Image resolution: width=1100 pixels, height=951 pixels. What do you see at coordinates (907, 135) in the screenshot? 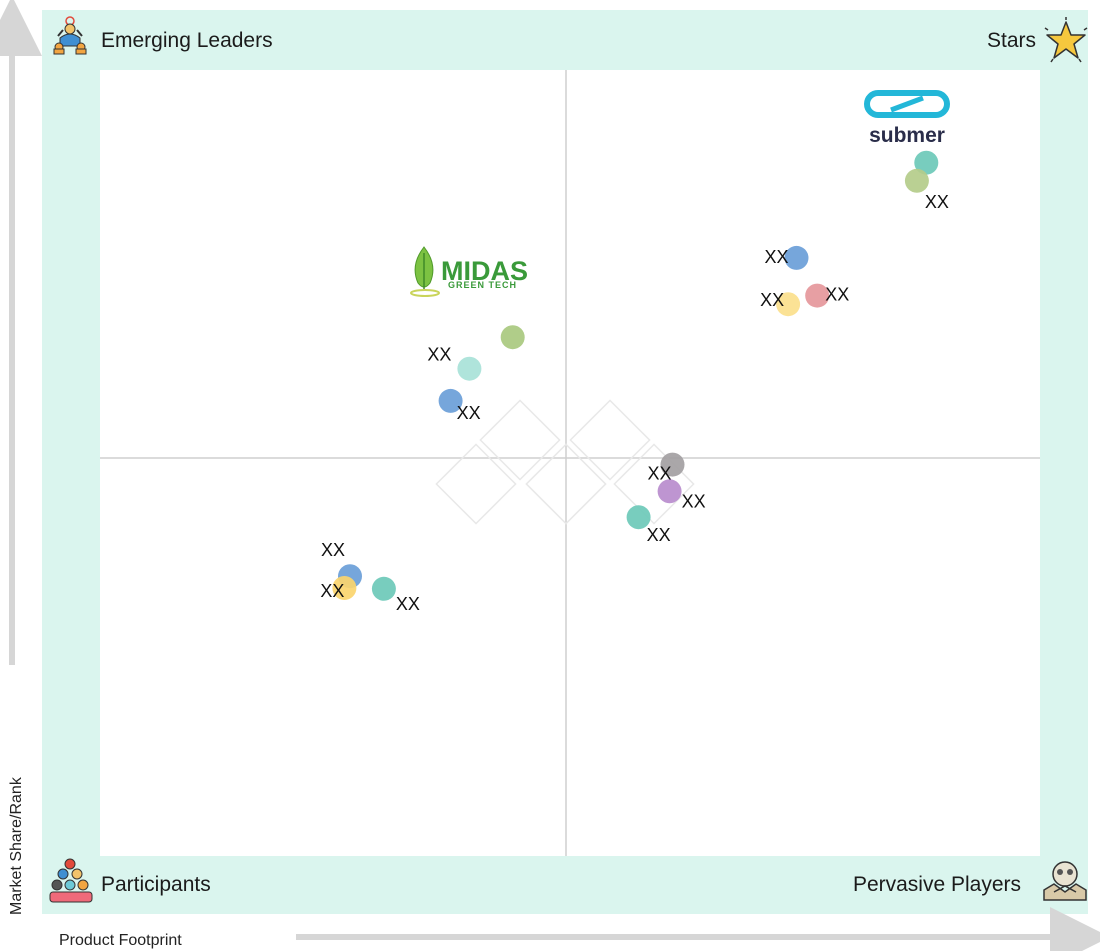
I see `submer-logo-text: submer` at bounding box center [907, 135].